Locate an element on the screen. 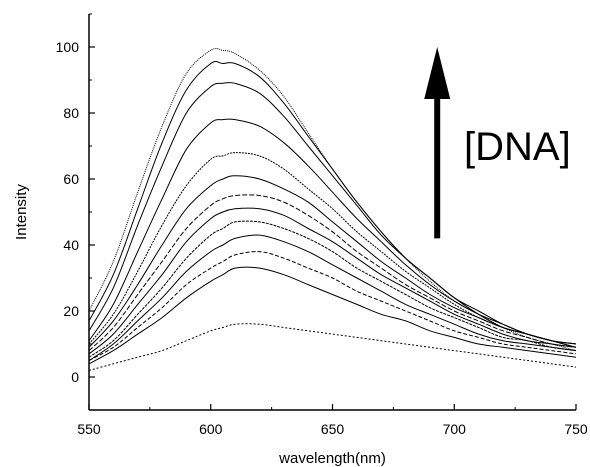  x-tick-label: 700 is located at coordinates (455, 429).